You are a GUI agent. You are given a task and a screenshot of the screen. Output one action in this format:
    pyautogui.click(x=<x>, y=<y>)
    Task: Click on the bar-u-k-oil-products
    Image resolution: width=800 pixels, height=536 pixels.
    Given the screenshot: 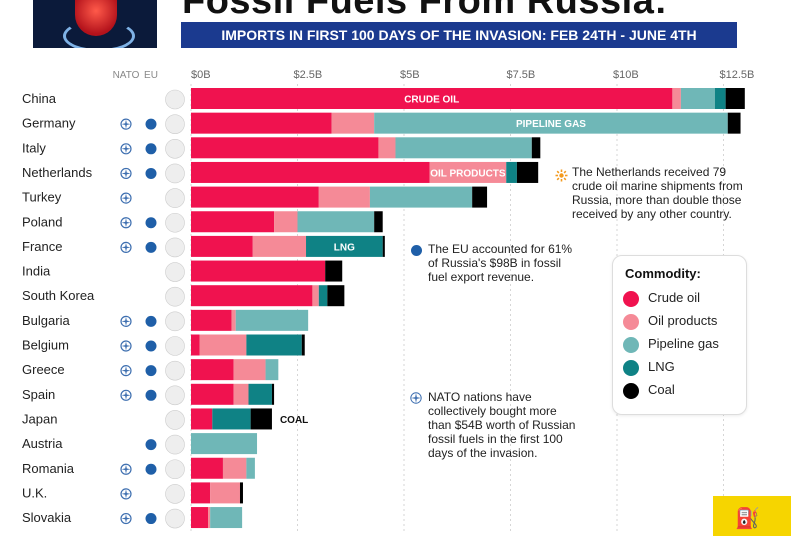 What is the action you would take?
    pyautogui.click(x=225, y=493)
    